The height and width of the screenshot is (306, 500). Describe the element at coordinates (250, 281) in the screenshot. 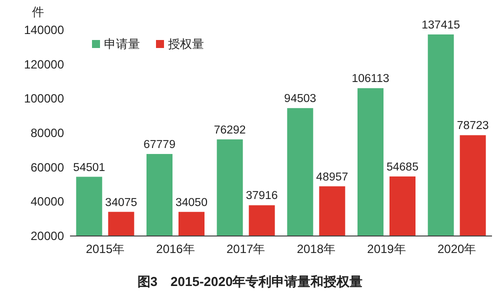

I see `text: 图3 2015-2020年专利申请量和授权量` at that location.